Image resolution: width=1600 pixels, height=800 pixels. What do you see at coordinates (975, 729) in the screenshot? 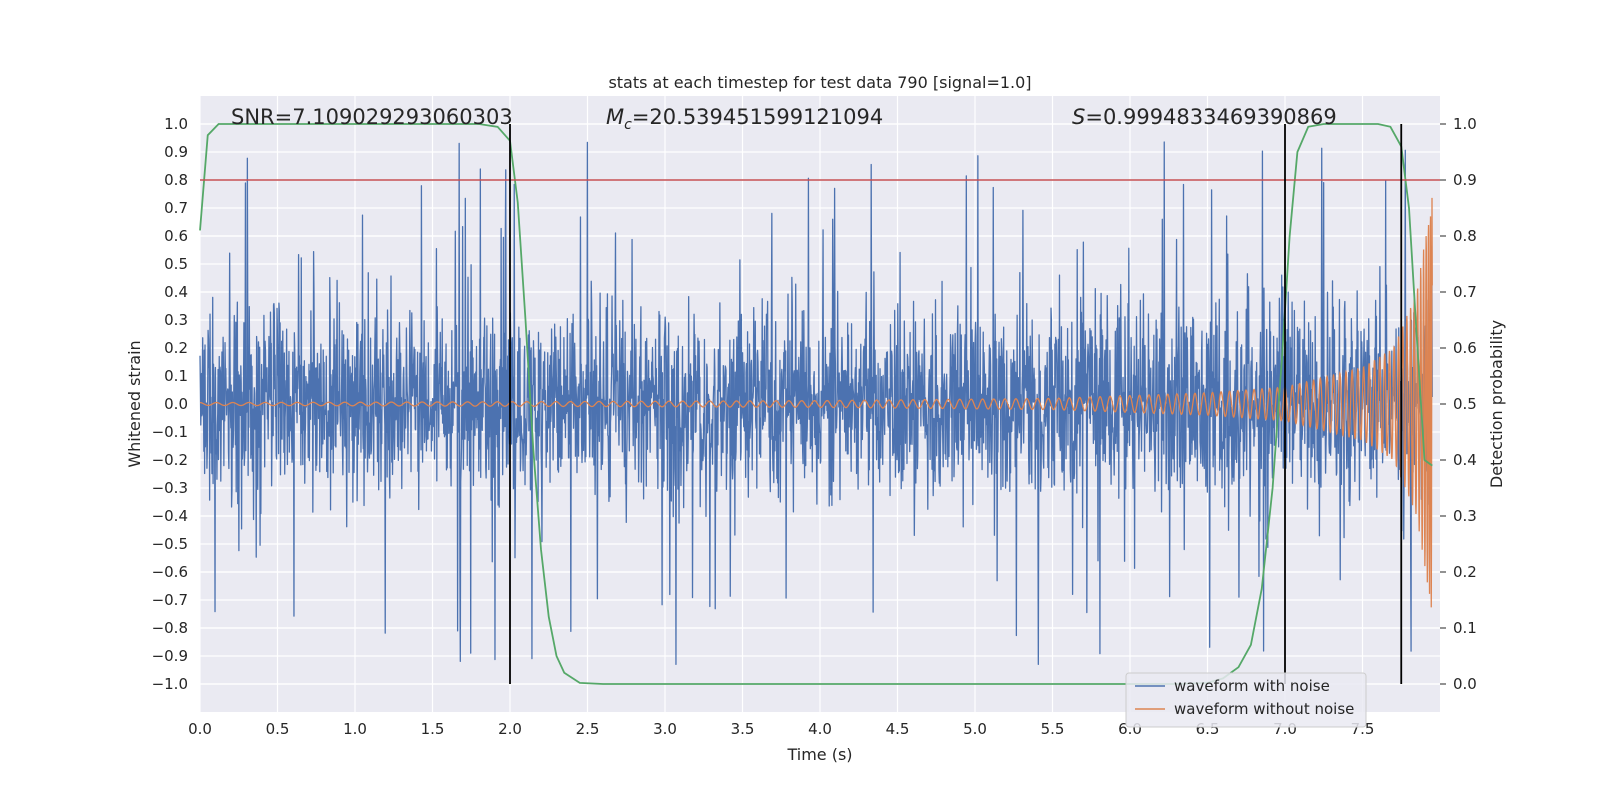
I see `x-tick-label: 5.0` at bounding box center [975, 729].